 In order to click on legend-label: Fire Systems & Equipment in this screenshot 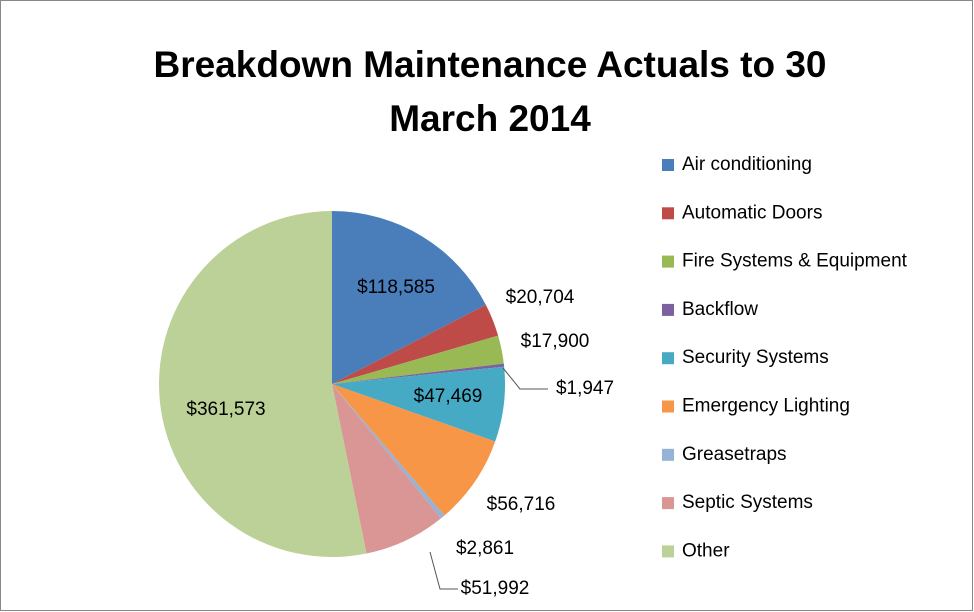, I will do `click(795, 261)`.